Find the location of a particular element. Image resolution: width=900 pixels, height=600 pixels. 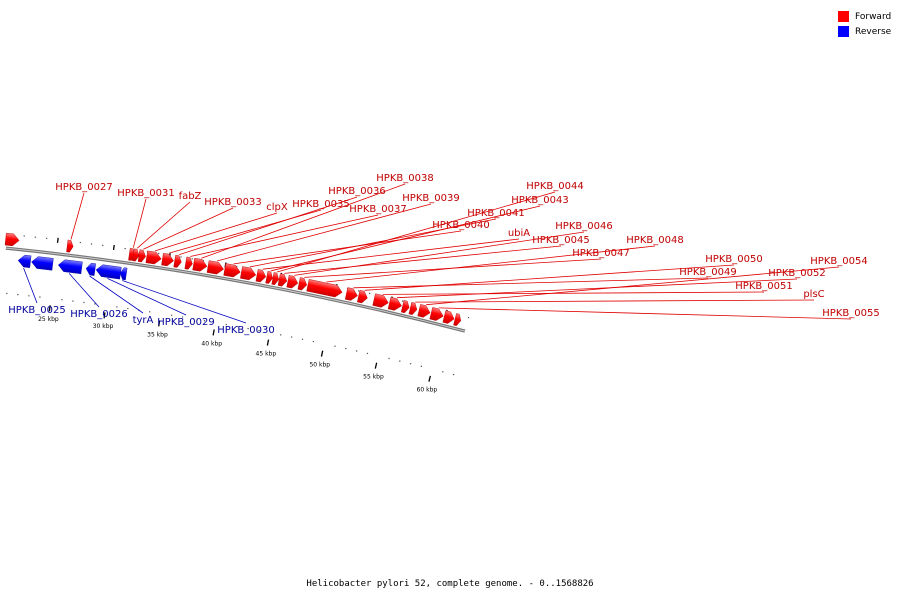

gene-label: HPKB_0031 is located at coordinates (145, 193).